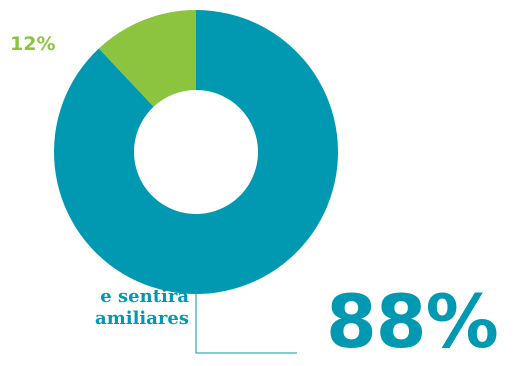 Image resolution: width=514 pixels, height=366 pixels. Describe the element at coordinates (246, 324) in the screenshot. I see `leader-line` at that location.